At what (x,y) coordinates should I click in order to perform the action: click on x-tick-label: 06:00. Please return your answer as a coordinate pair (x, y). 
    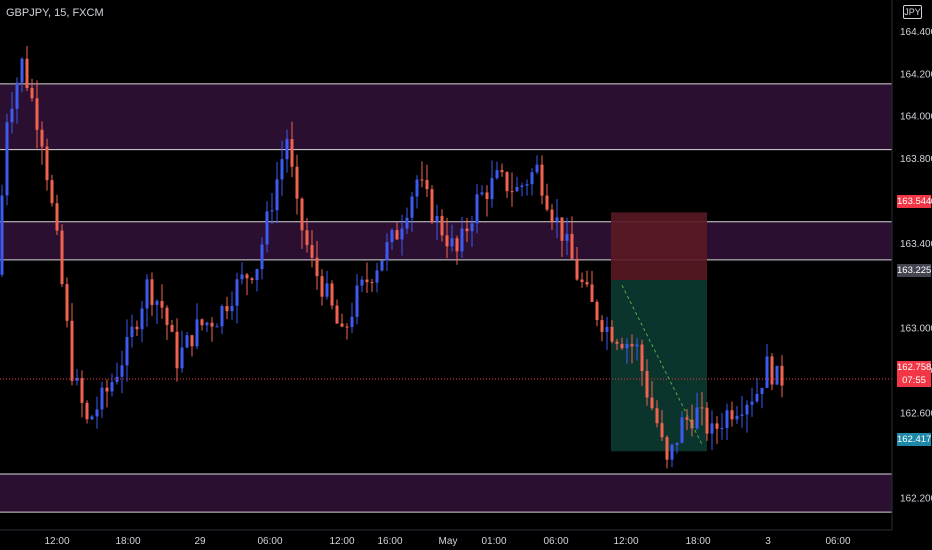
    Looking at the image, I should click on (555, 541).